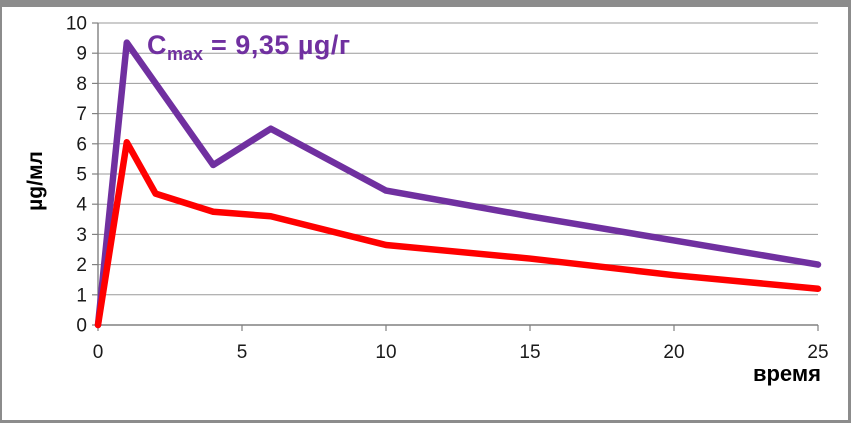  I want to click on y-tick-label: 8, so click(81, 84).